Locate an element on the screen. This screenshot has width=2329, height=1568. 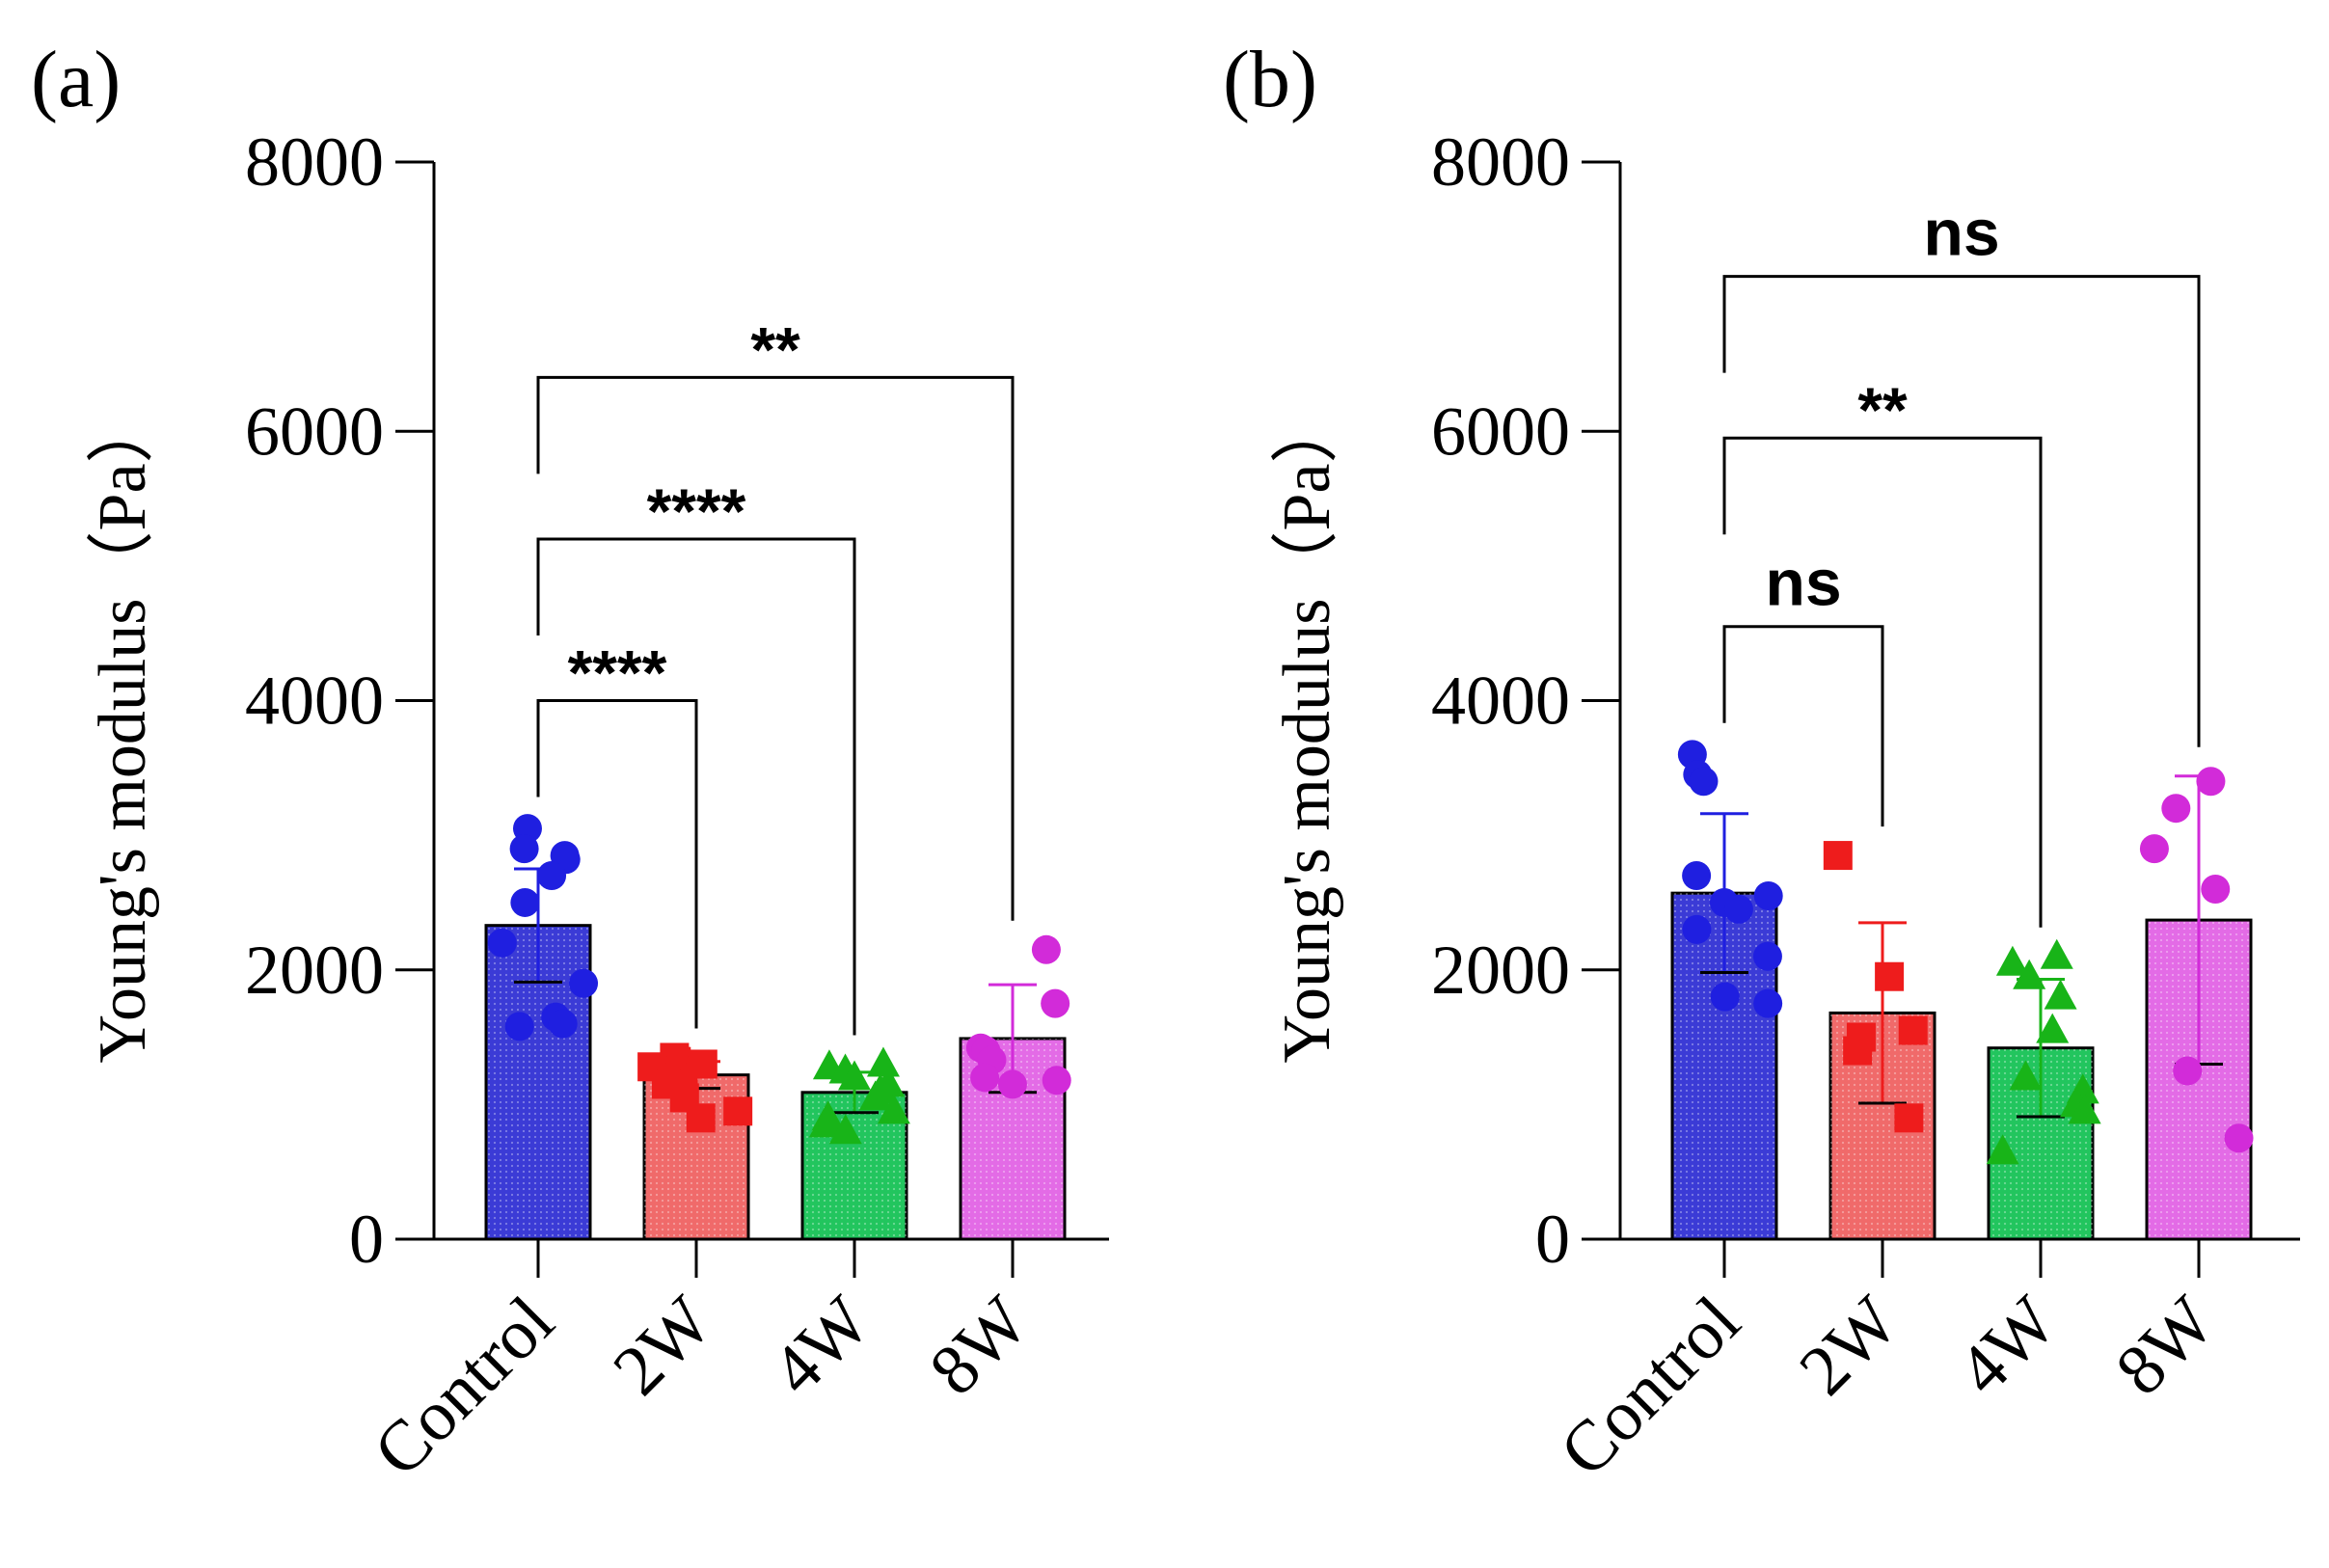
panel-label: (b) is located at coordinates (1270, 80).